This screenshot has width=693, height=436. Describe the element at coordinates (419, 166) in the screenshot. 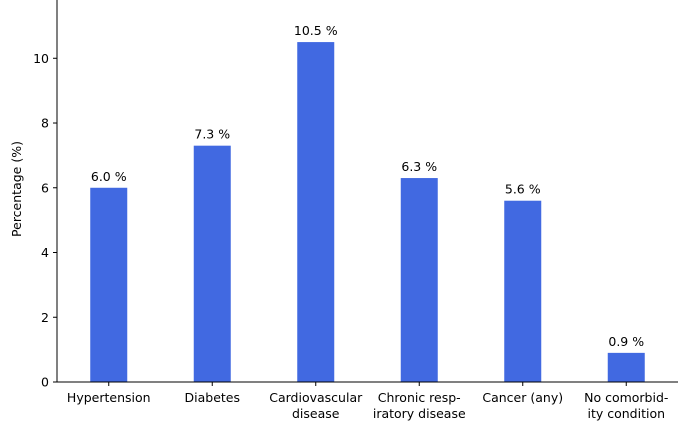

I see `bar-value-label: 6.3 %` at that location.